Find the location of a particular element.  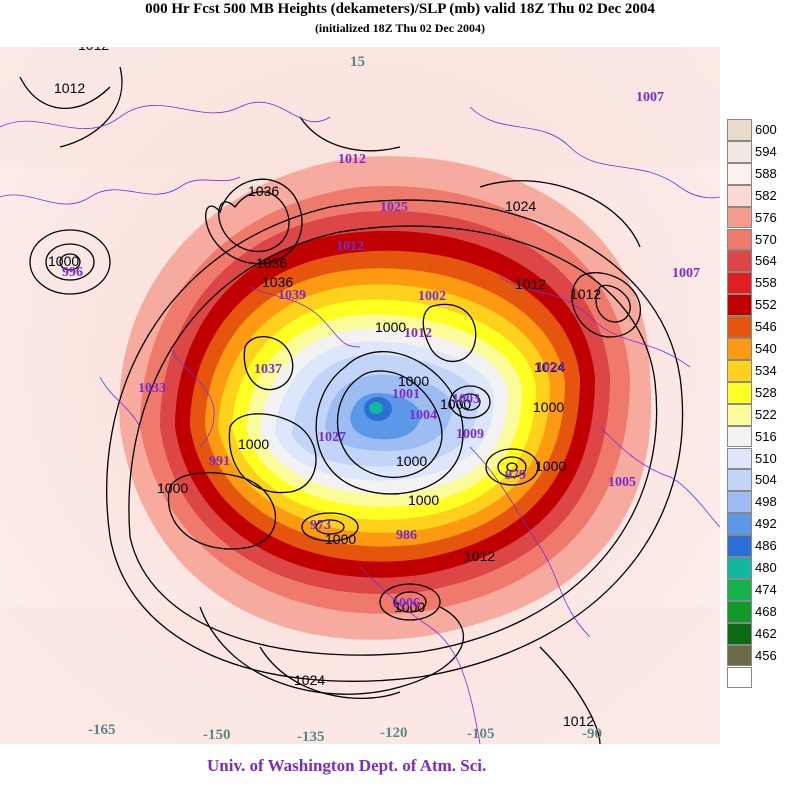

slp-center-label: 1024 is located at coordinates (550, 367).